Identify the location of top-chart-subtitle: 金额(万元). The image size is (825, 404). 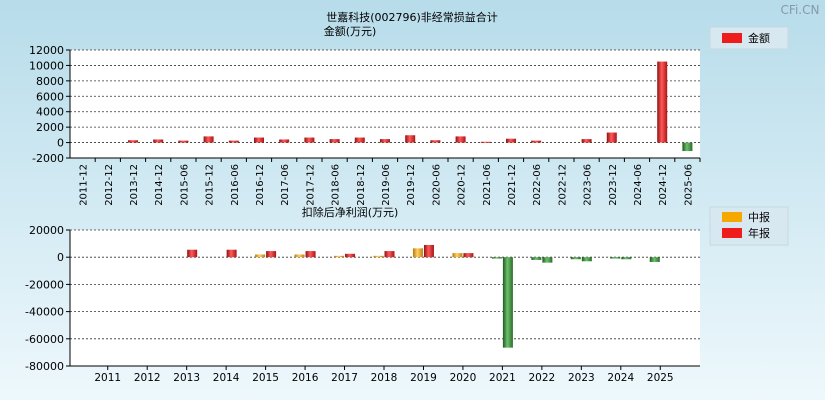
(350, 31).